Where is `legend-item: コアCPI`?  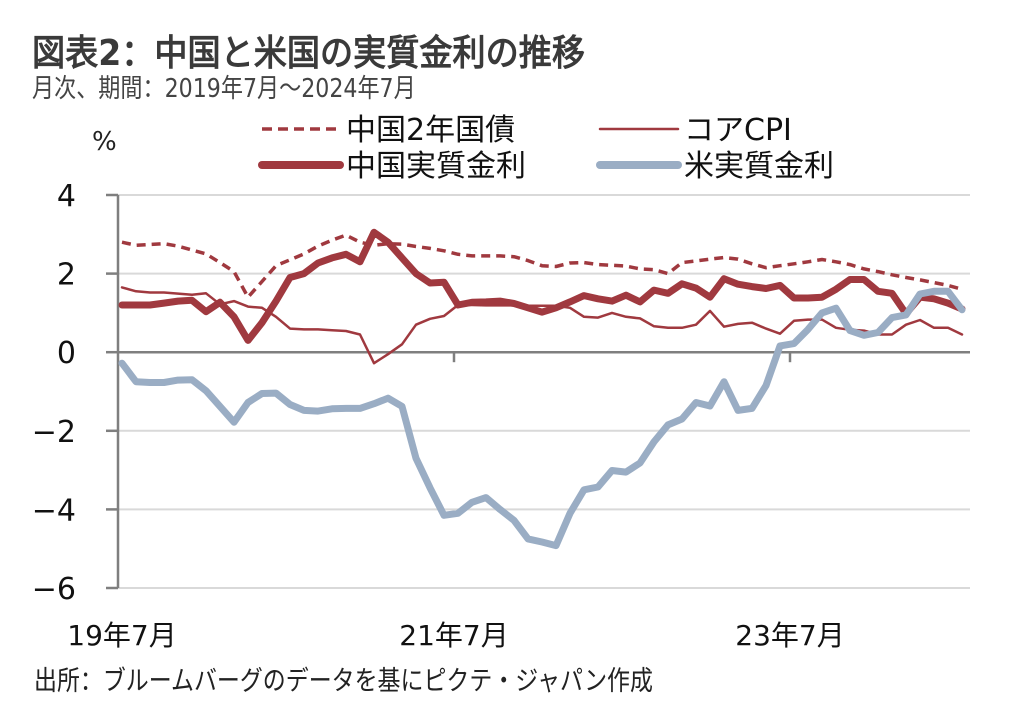
legend-item: コアCPI is located at coordinates (695, 130).